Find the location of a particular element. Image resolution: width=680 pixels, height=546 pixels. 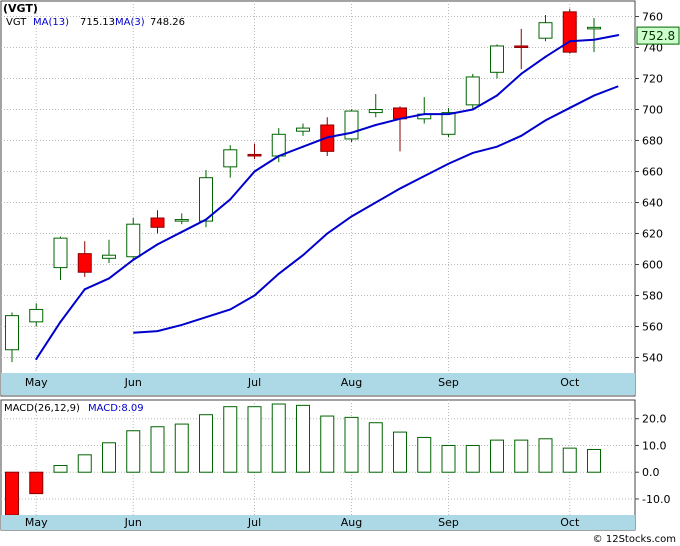

chart-title: (VGT) is located at coordinates (20, 8).